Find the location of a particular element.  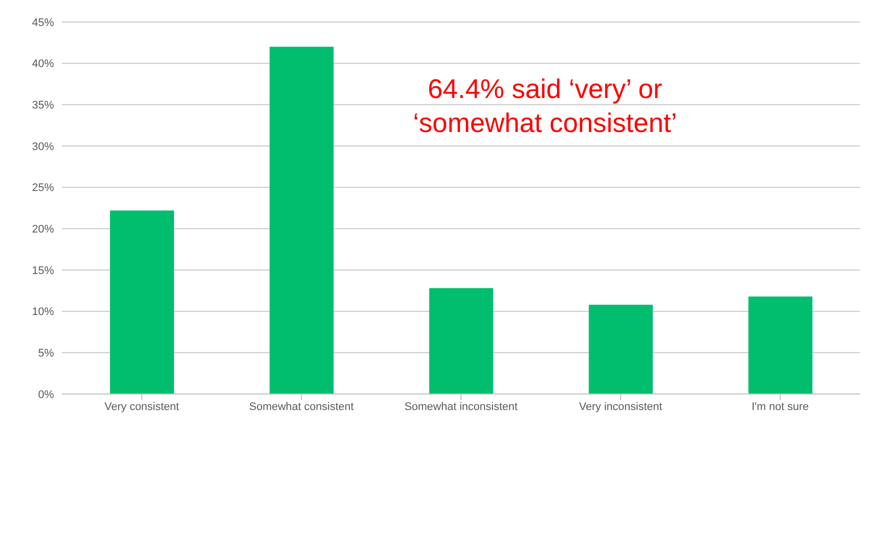

y-tick-label: 25% is located at coordinates (43, 188).